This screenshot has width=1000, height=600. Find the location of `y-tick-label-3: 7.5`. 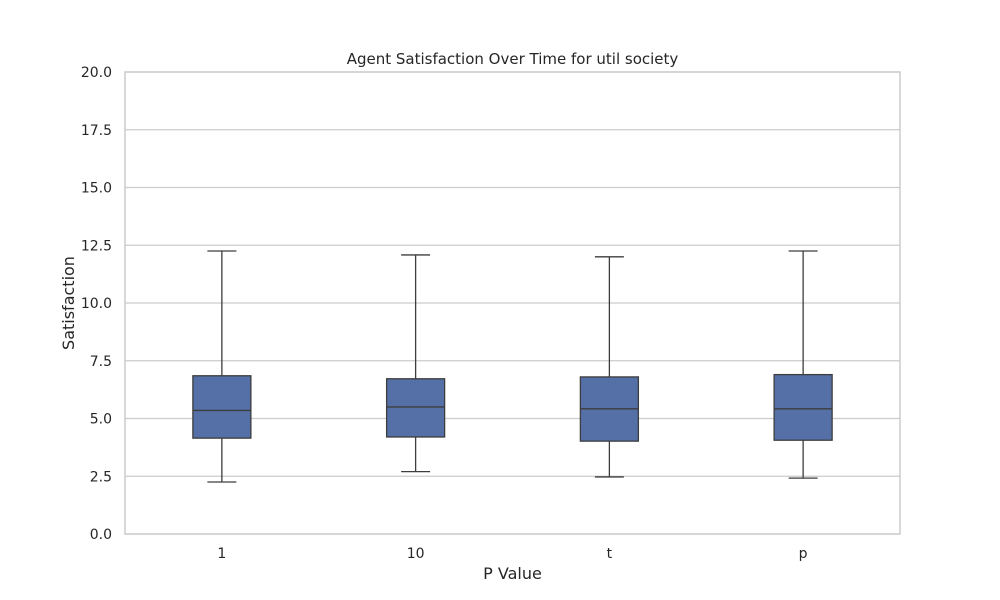

y-tick-label-3: 7.5 is located at coordinates (101, 362).